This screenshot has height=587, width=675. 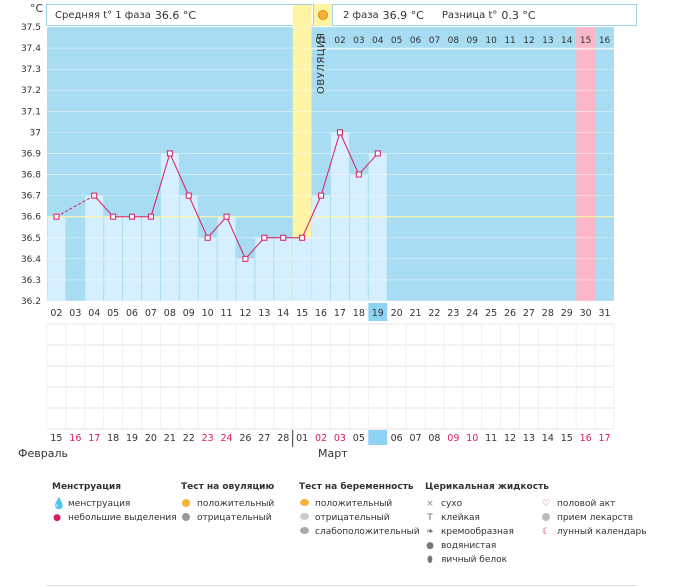 I want to click on calendar-date: 28, so click(x=283, y=438).